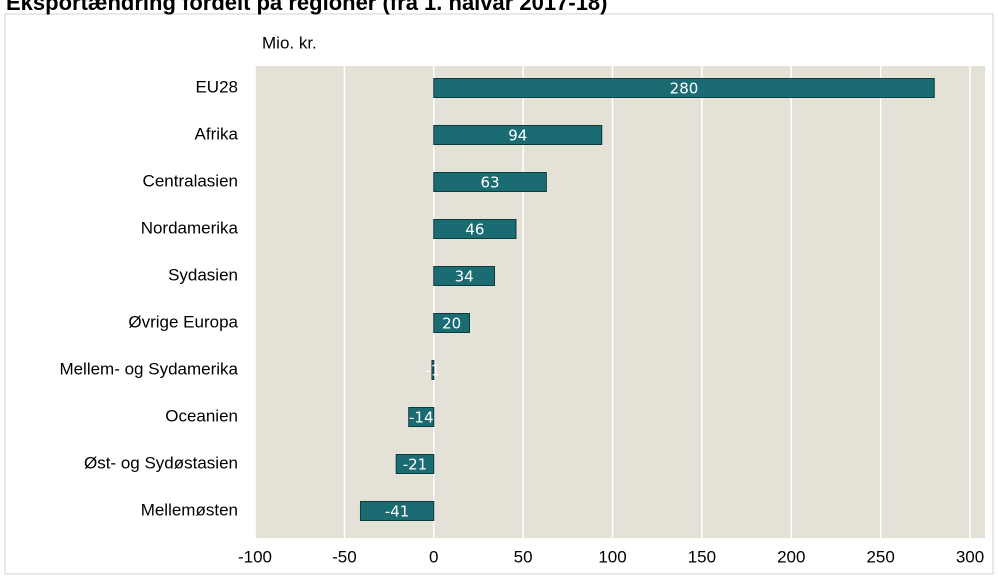 This screenshot has width=998, height=579. I want to click on value-label: 46, so click(474, 230).